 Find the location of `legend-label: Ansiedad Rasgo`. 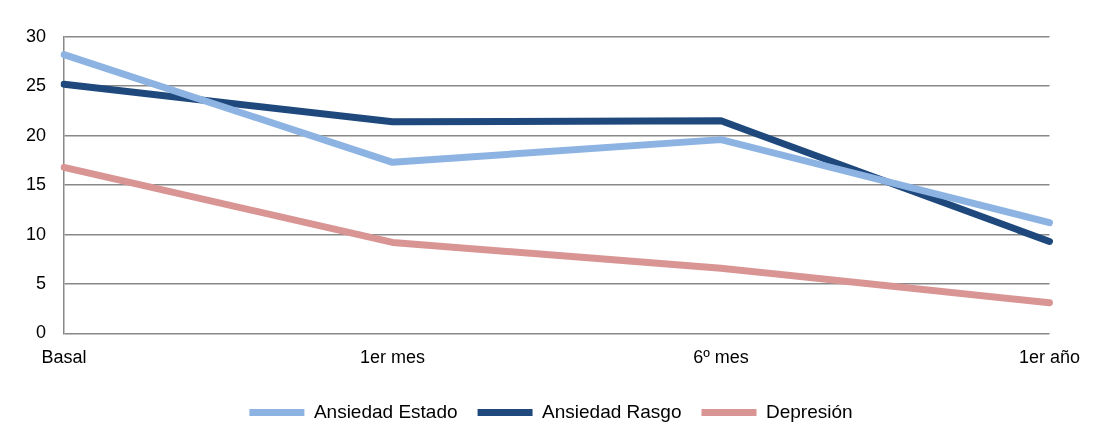

legend-label: Ansiedad Rasgo is located at coordinates (612, 411).